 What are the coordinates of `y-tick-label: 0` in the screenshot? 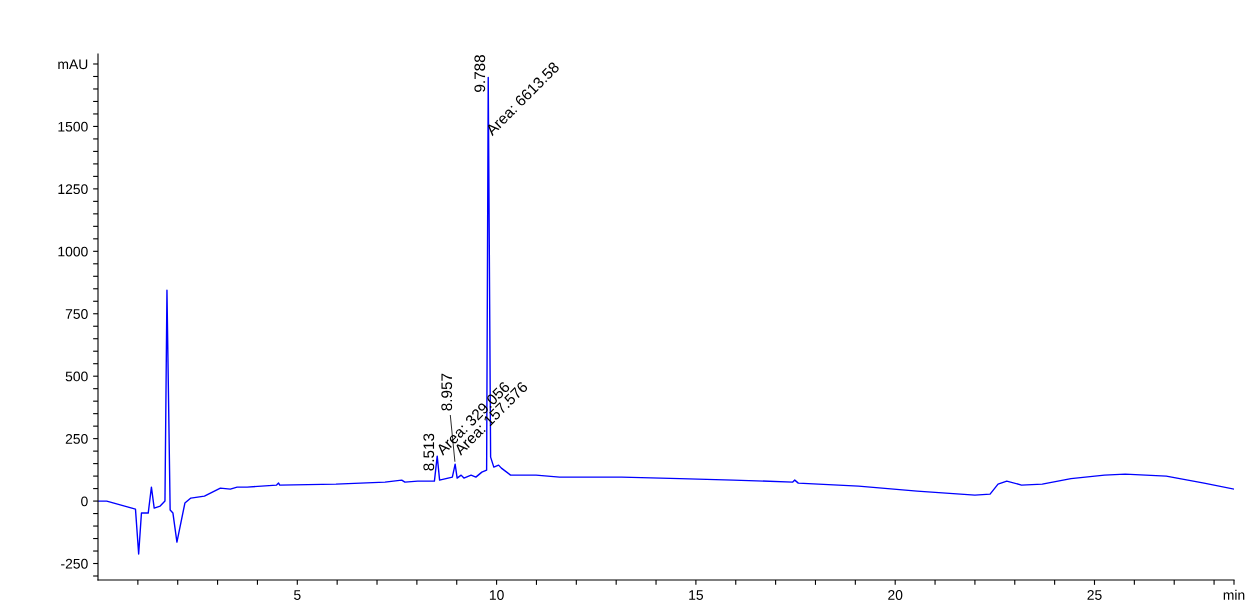 It's located at (84, 501).